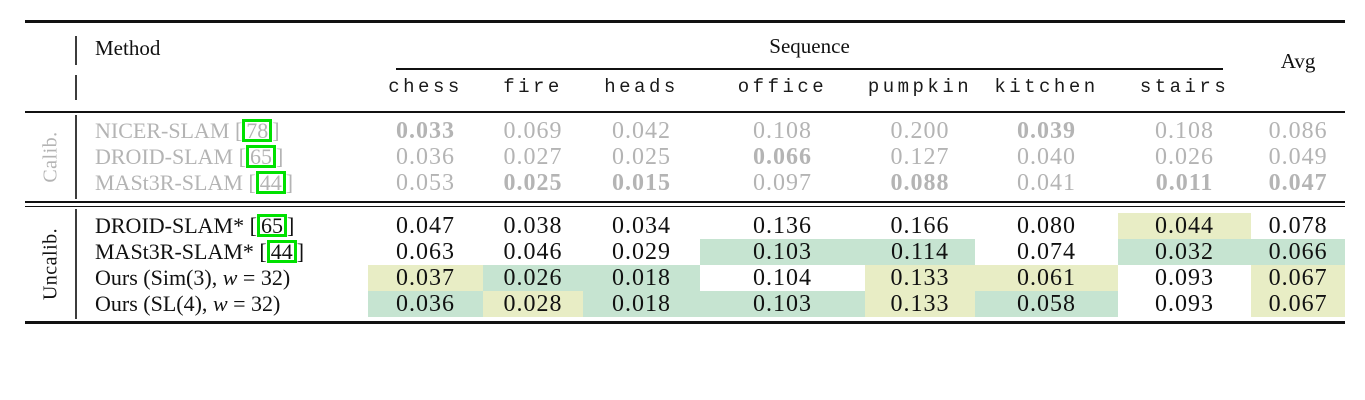  I want to click on value-cell: 0.166, so click(920, 225).